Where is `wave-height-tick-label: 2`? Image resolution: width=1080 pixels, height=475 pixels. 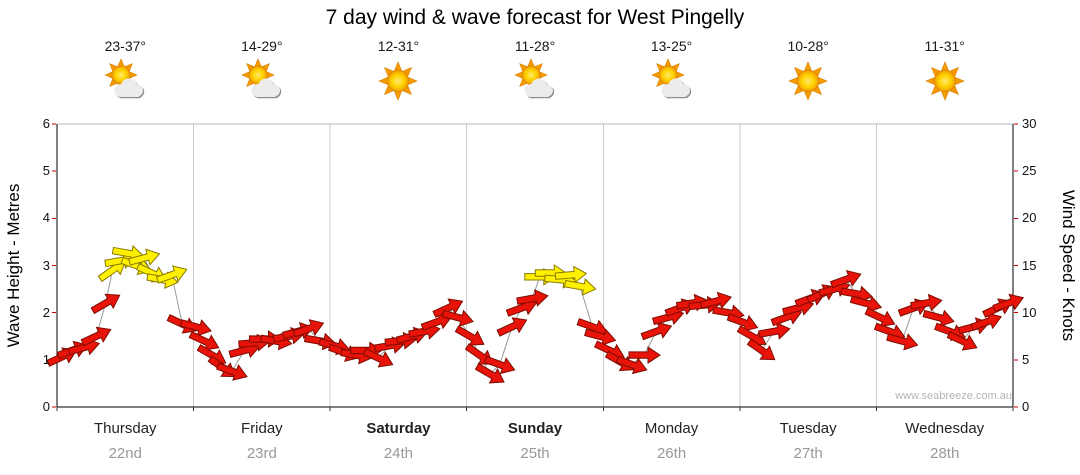 wave-height-tick-label: 2 is located at coordinates (46, 312).